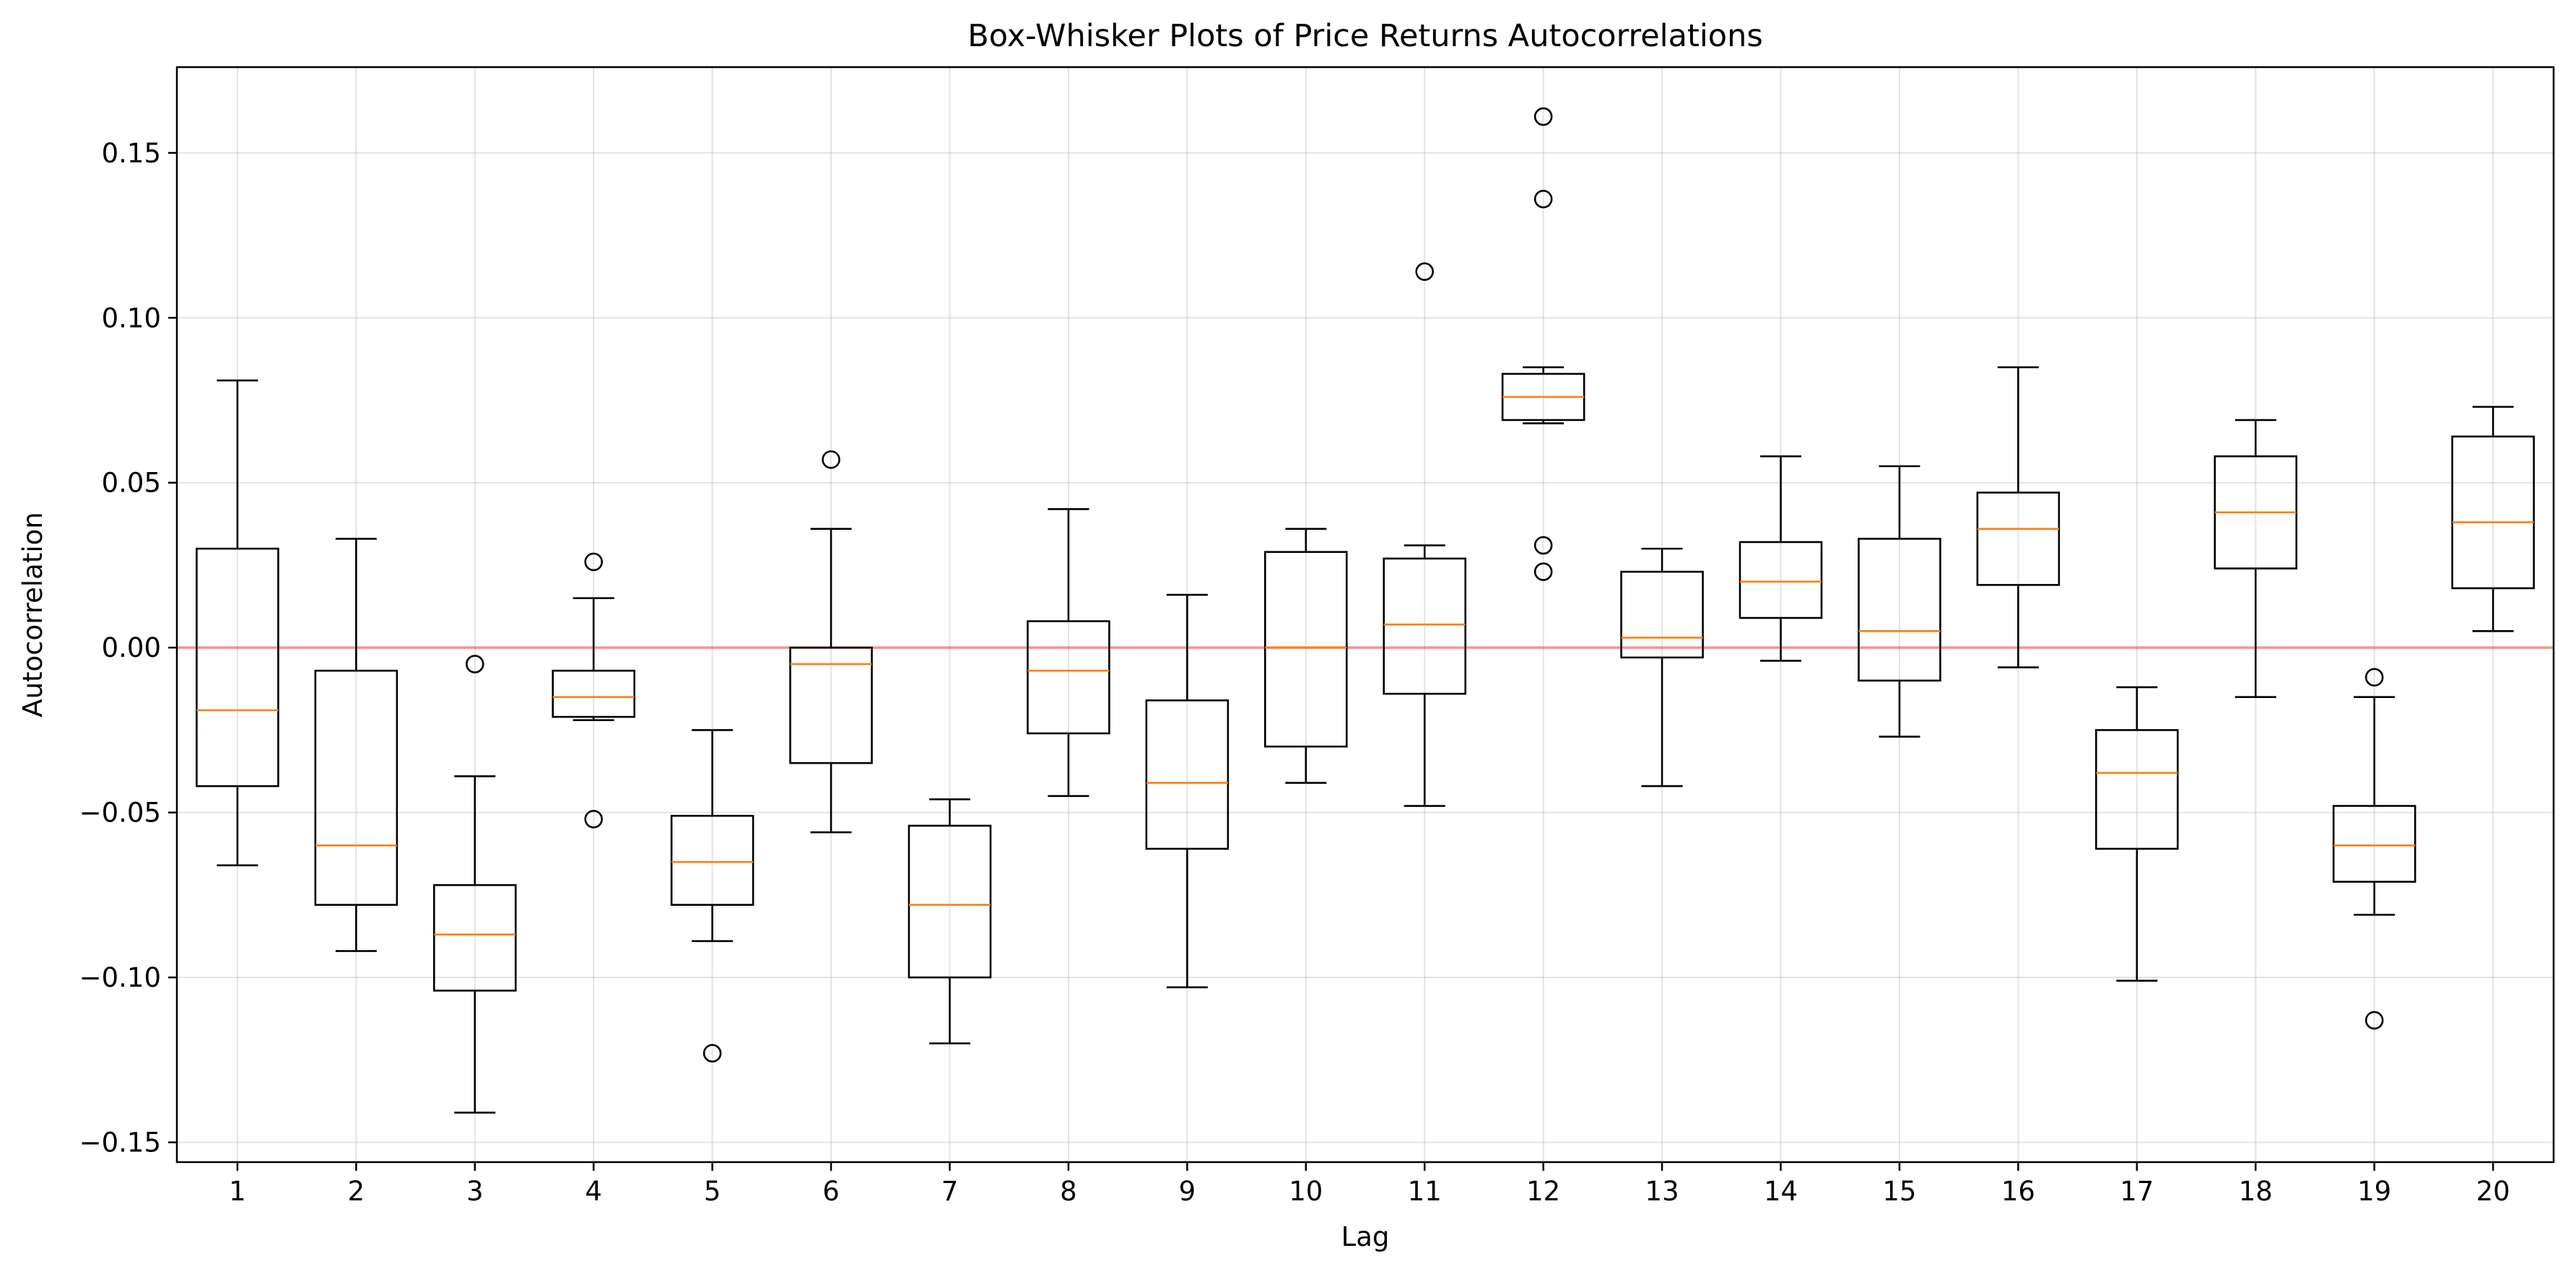 The height and width of the screenshot is (1274, 2576). What do you see at coordinates (1899, 1191) in the screenshot?
I see `x-tick-label: 15` at bounding box center [1899, 1191].